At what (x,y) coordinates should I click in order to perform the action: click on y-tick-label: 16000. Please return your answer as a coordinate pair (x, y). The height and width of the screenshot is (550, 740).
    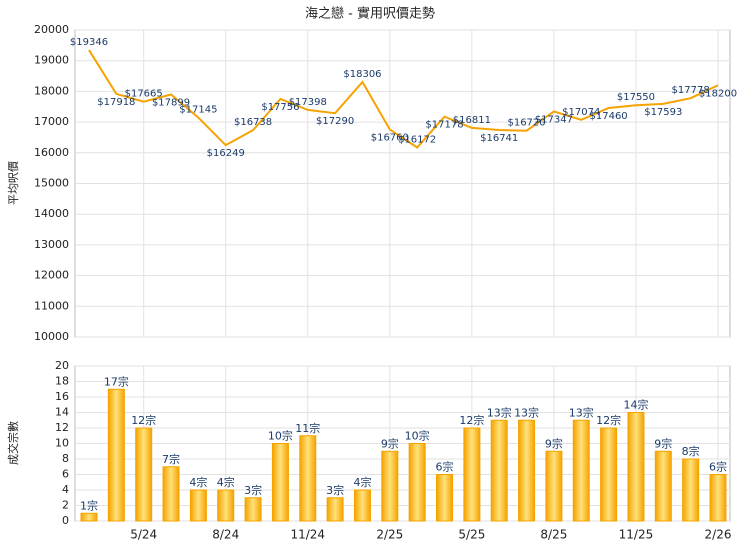
    Looking at the image, I should click on (51, 152).